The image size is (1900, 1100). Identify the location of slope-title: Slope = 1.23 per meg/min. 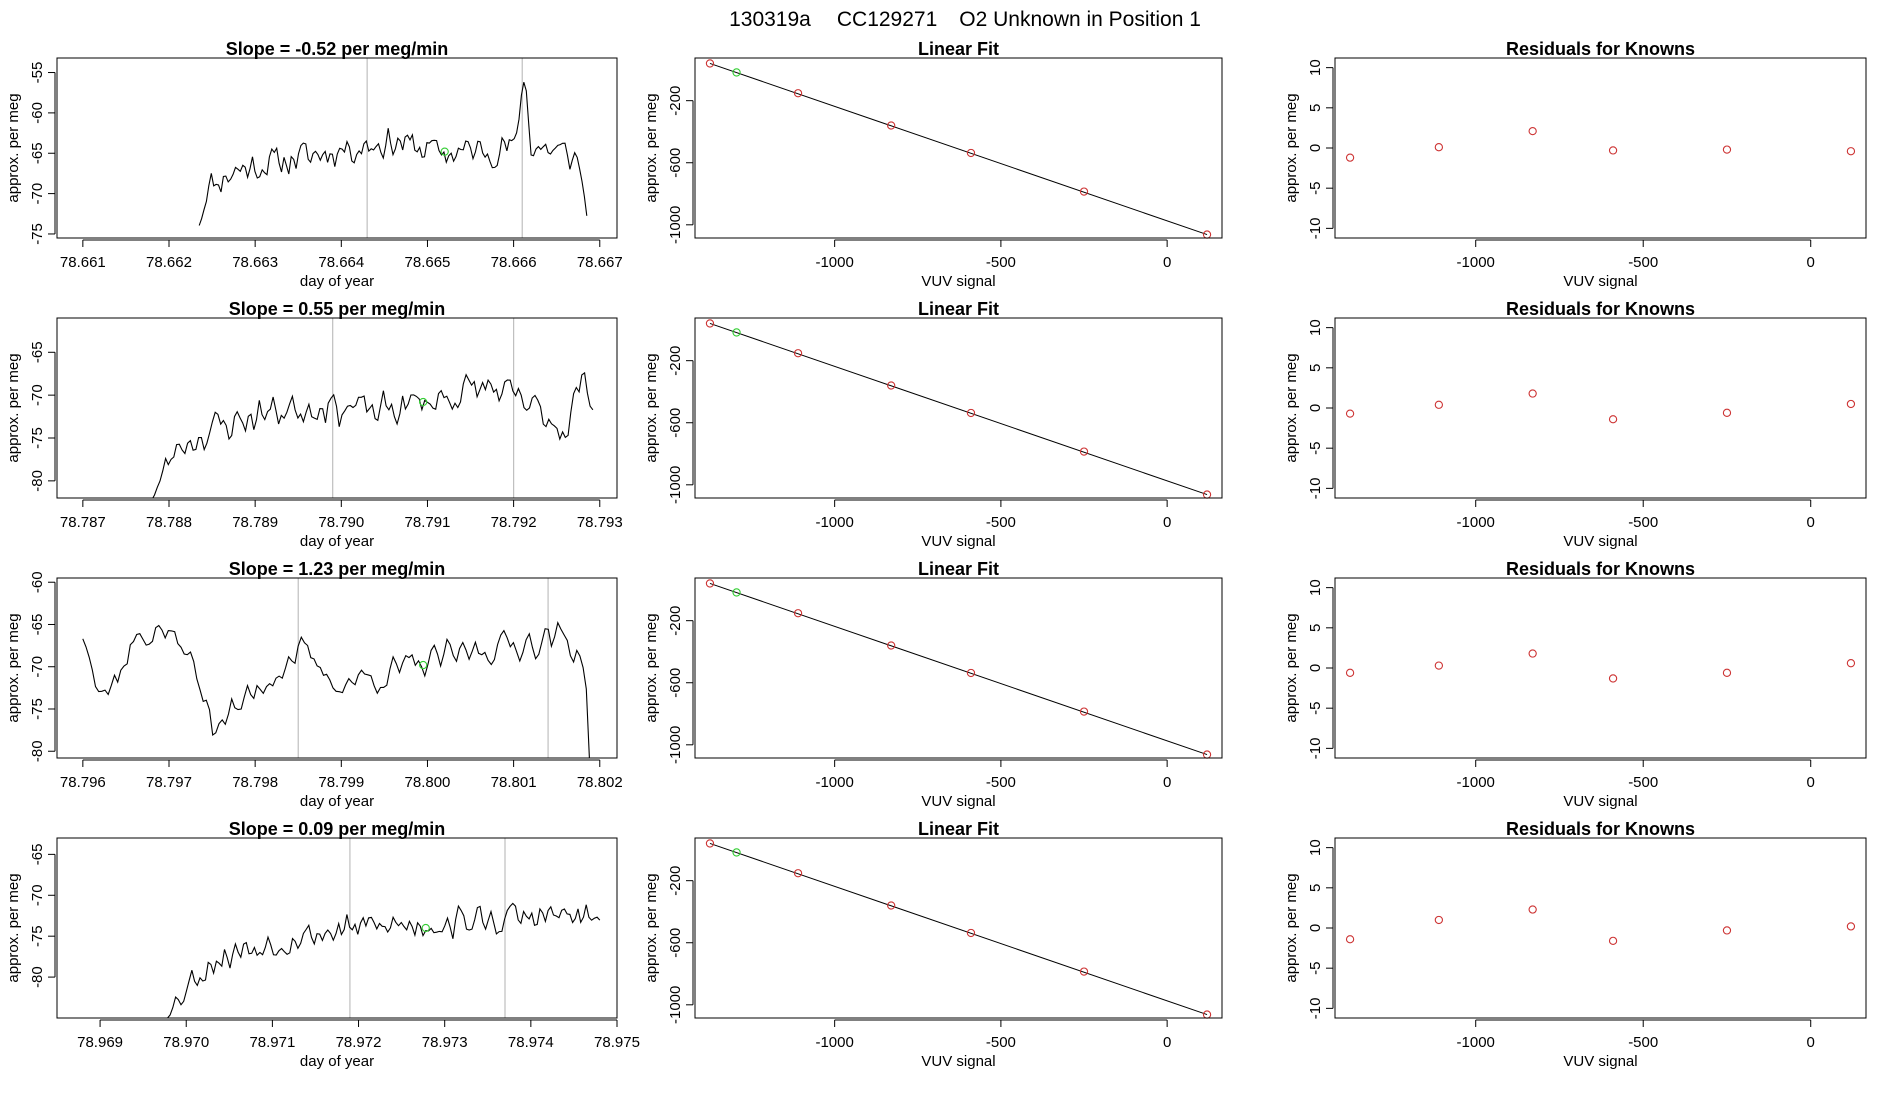
(337, 569).